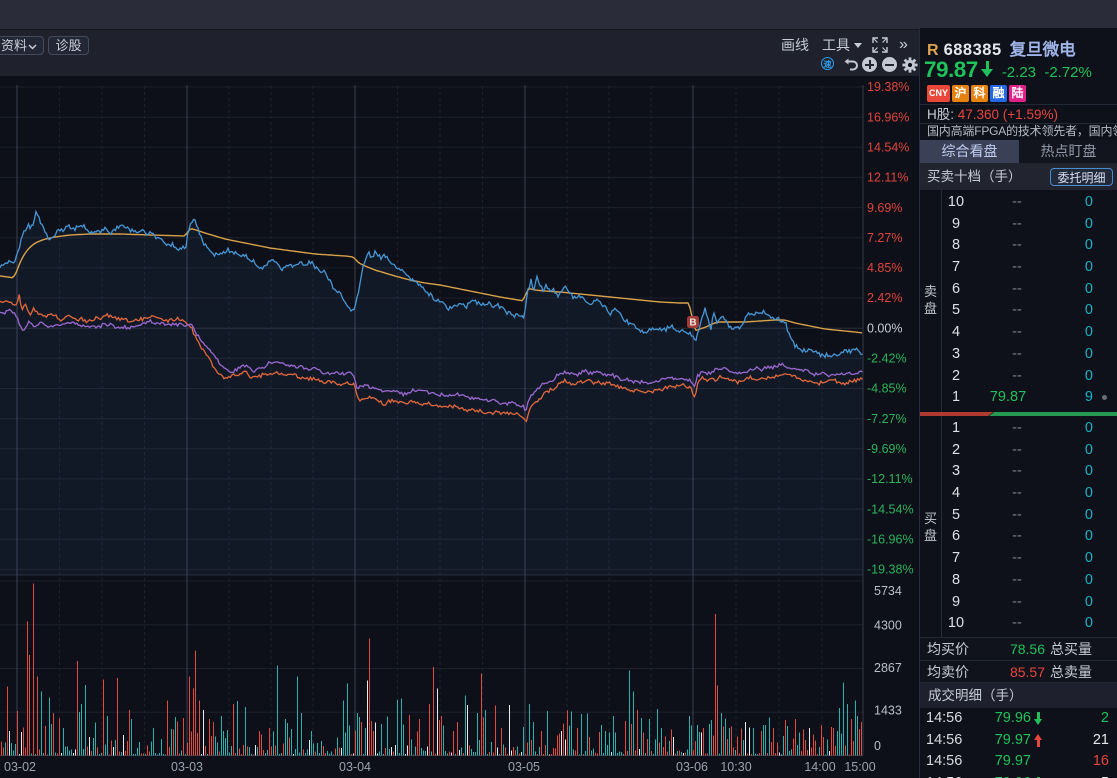 The height and width of the screenshot is (778, 1117). I want to click on svg-text: 0, so click(877, 746).